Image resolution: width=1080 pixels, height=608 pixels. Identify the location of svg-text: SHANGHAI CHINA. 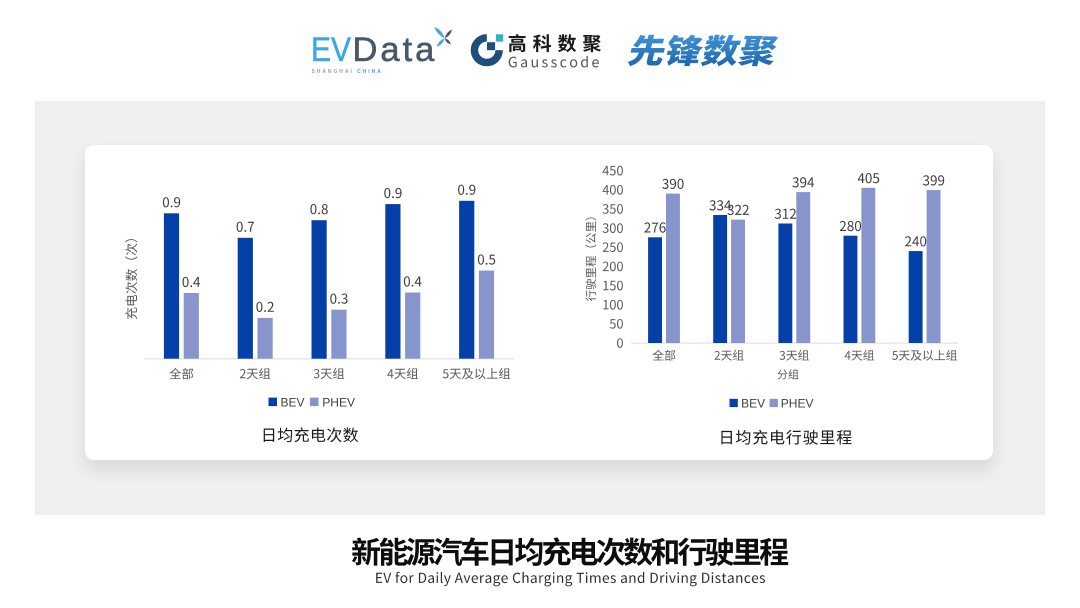
(347, 72).